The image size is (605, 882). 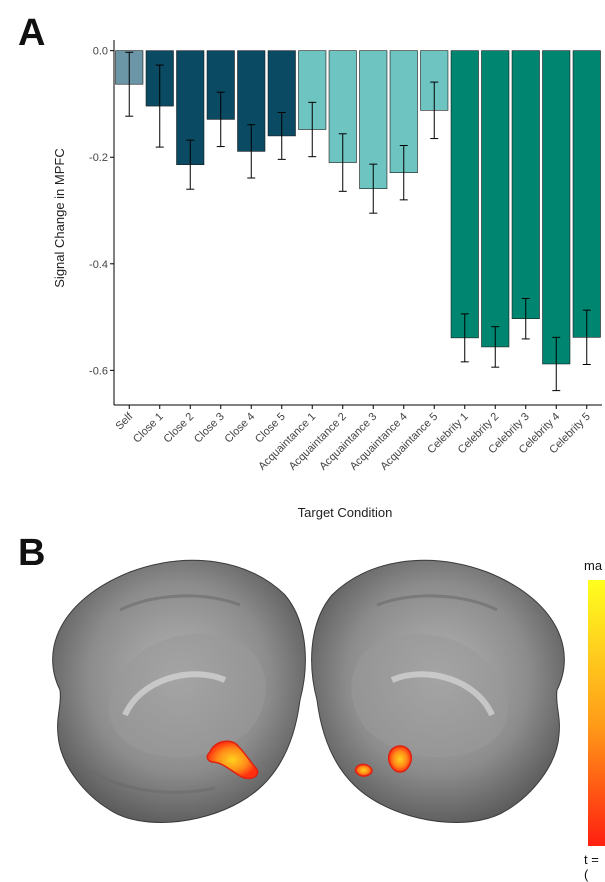 I want to click on x-tick-label: Self, so click(x=124, y=421).